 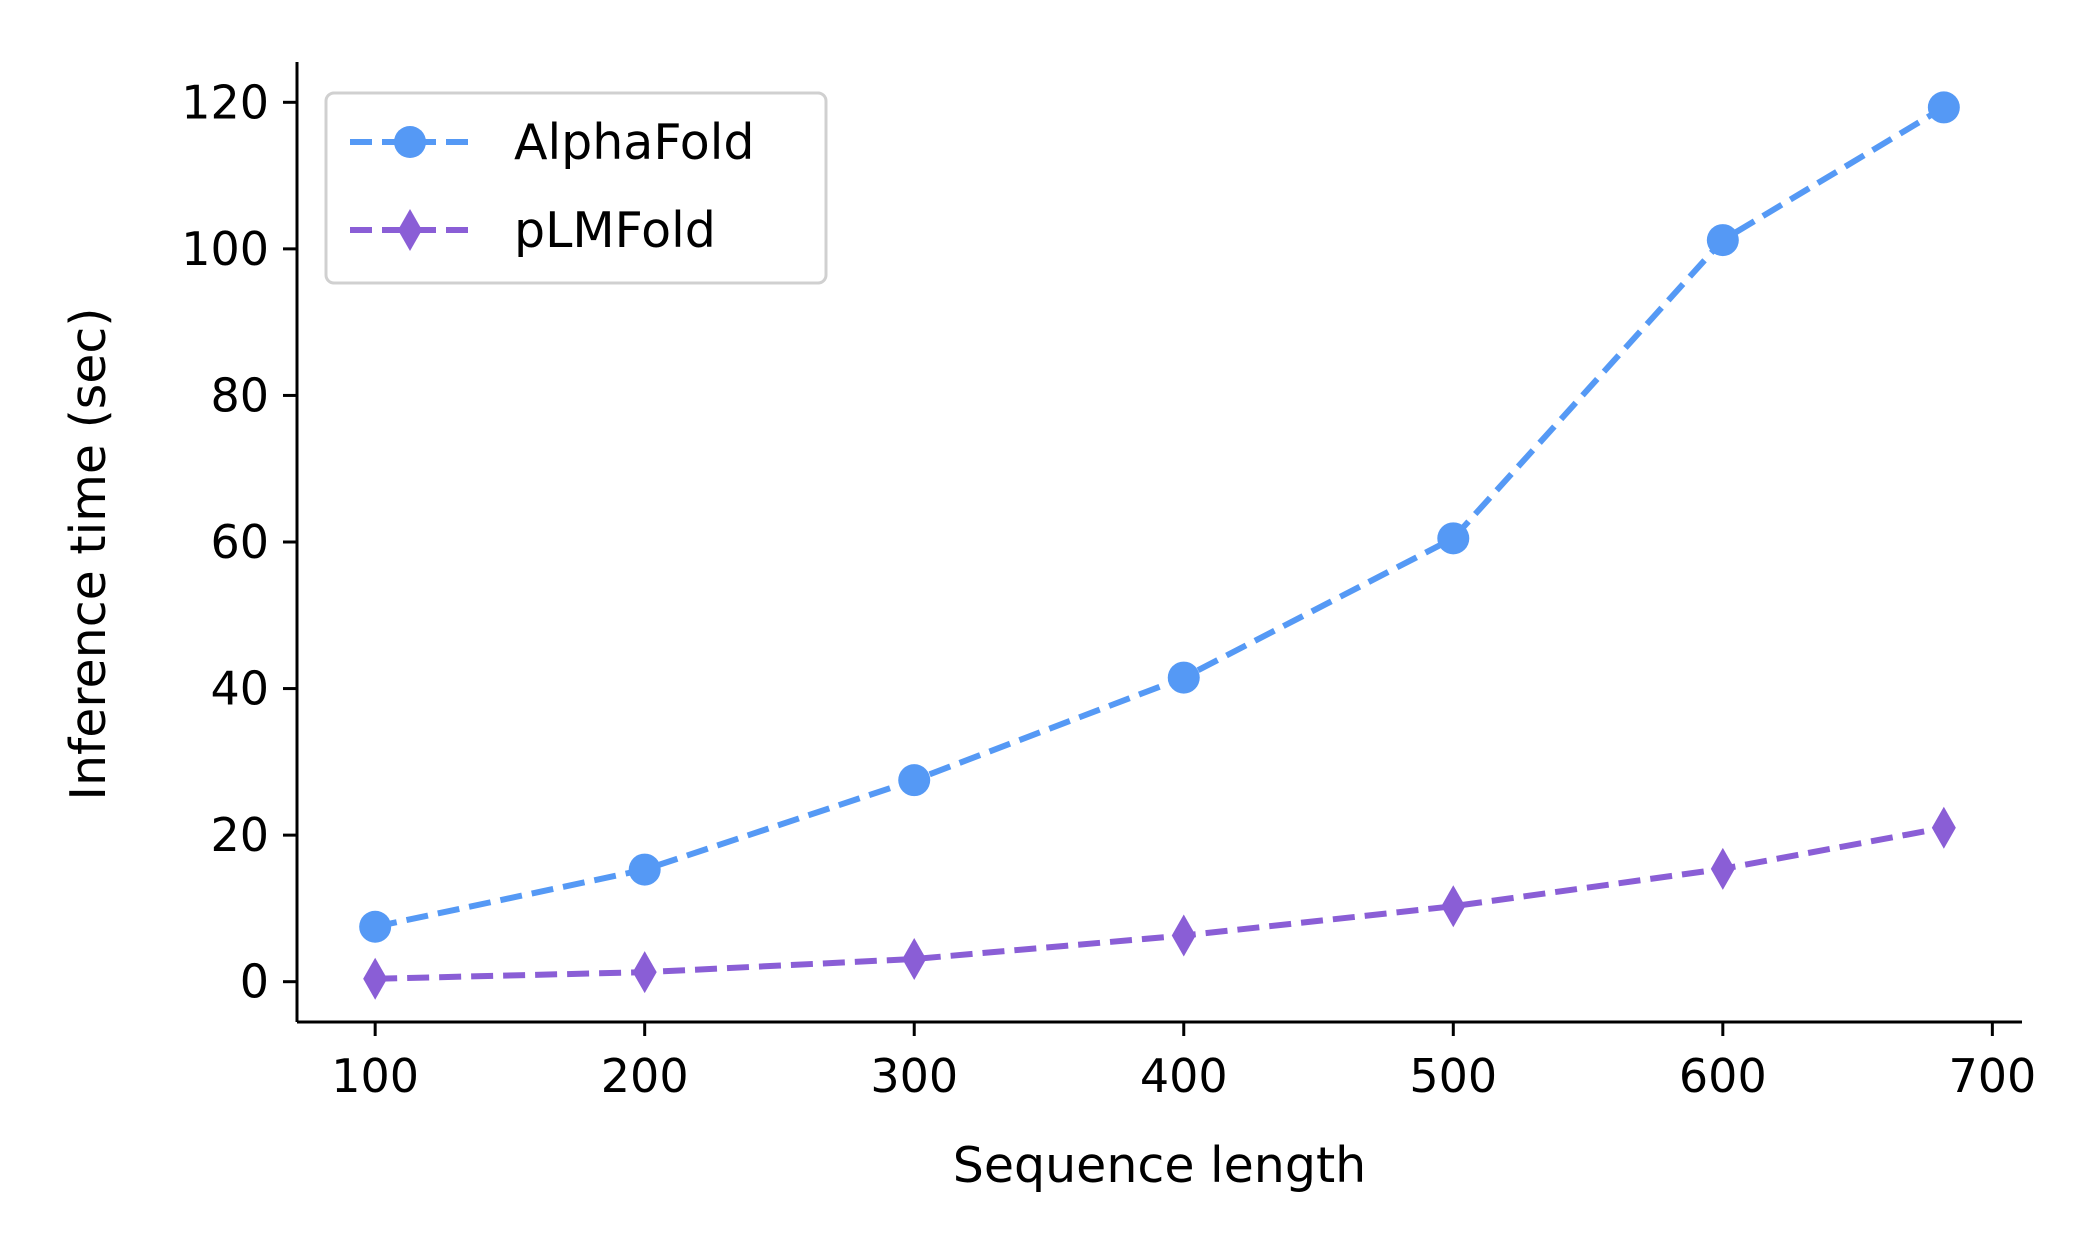 I want to click on x-axis-ticks: 100 200 300 400 500 600 700, so click(x=1183, y=1062).